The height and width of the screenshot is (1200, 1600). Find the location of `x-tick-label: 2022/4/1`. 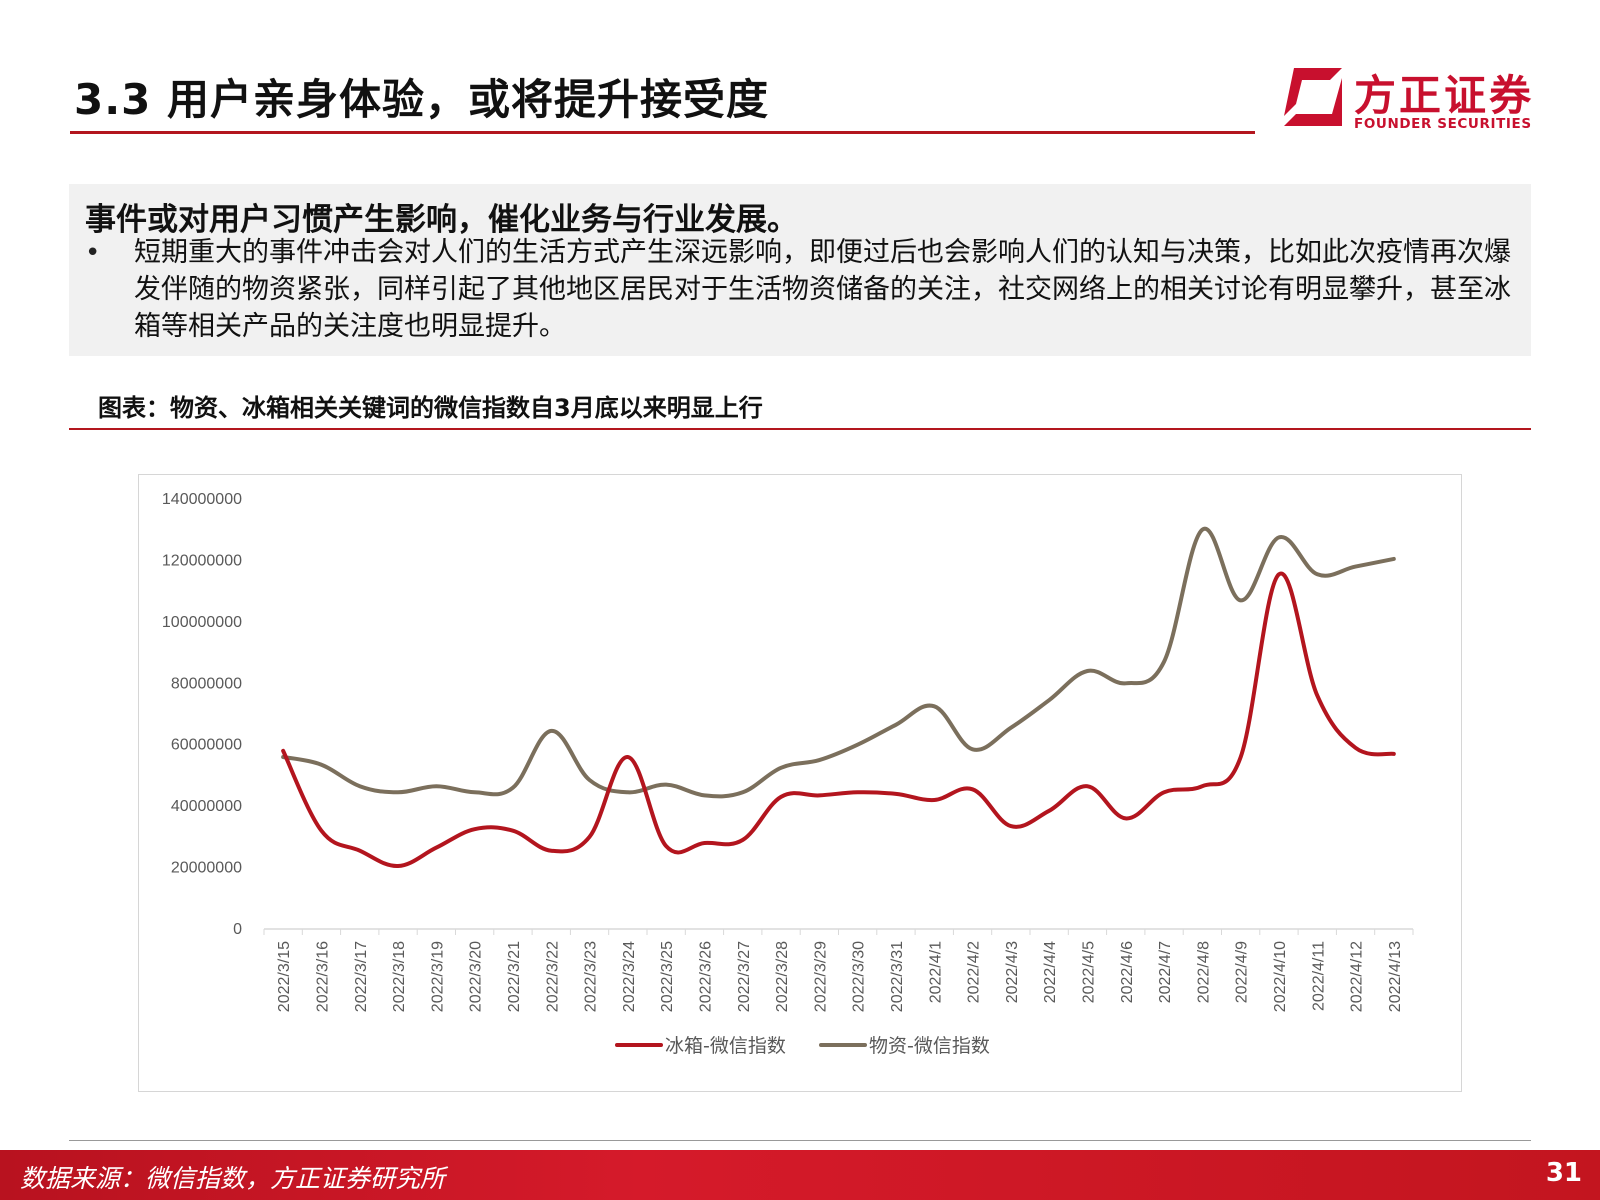

x-tick-label: 2022/4/1 is located at coordinates (935, 972).